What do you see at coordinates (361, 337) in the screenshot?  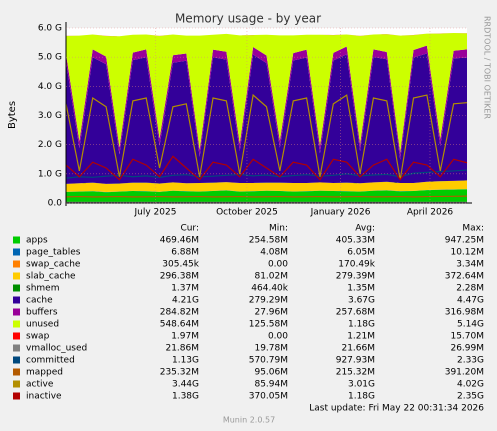 I see `legend-stat: 1.21M` at bounding box center [361, 337].